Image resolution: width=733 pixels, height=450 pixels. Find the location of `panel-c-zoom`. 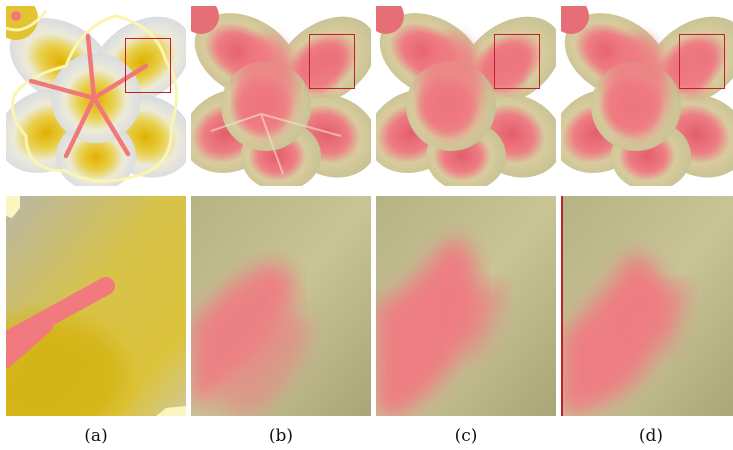

panel-c-zoom is located at coordinates (466, 306).